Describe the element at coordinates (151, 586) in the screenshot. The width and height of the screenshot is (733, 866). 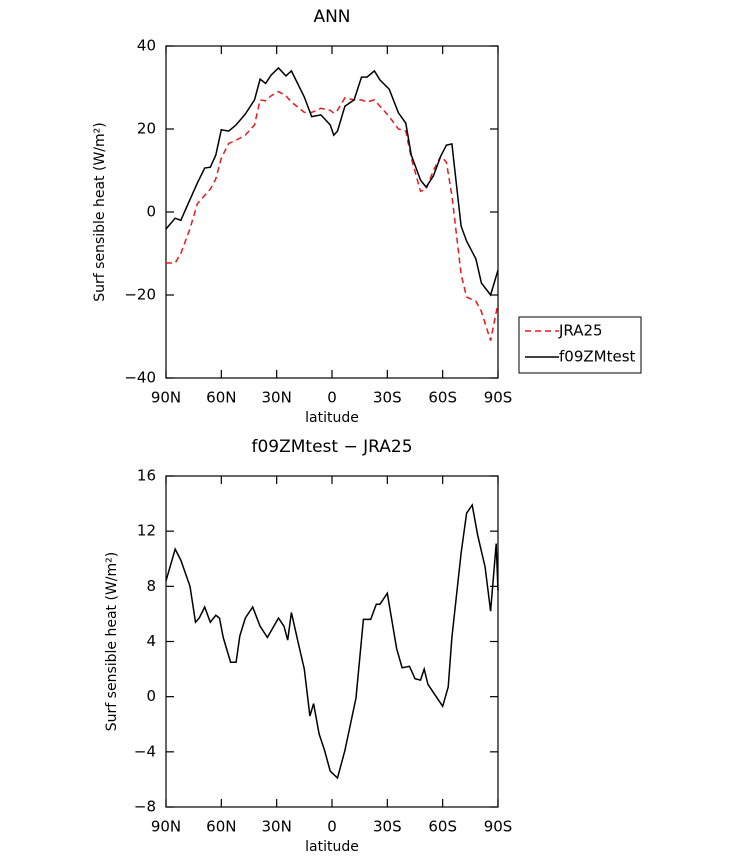
I see `y-tick-label: 8` at that location.